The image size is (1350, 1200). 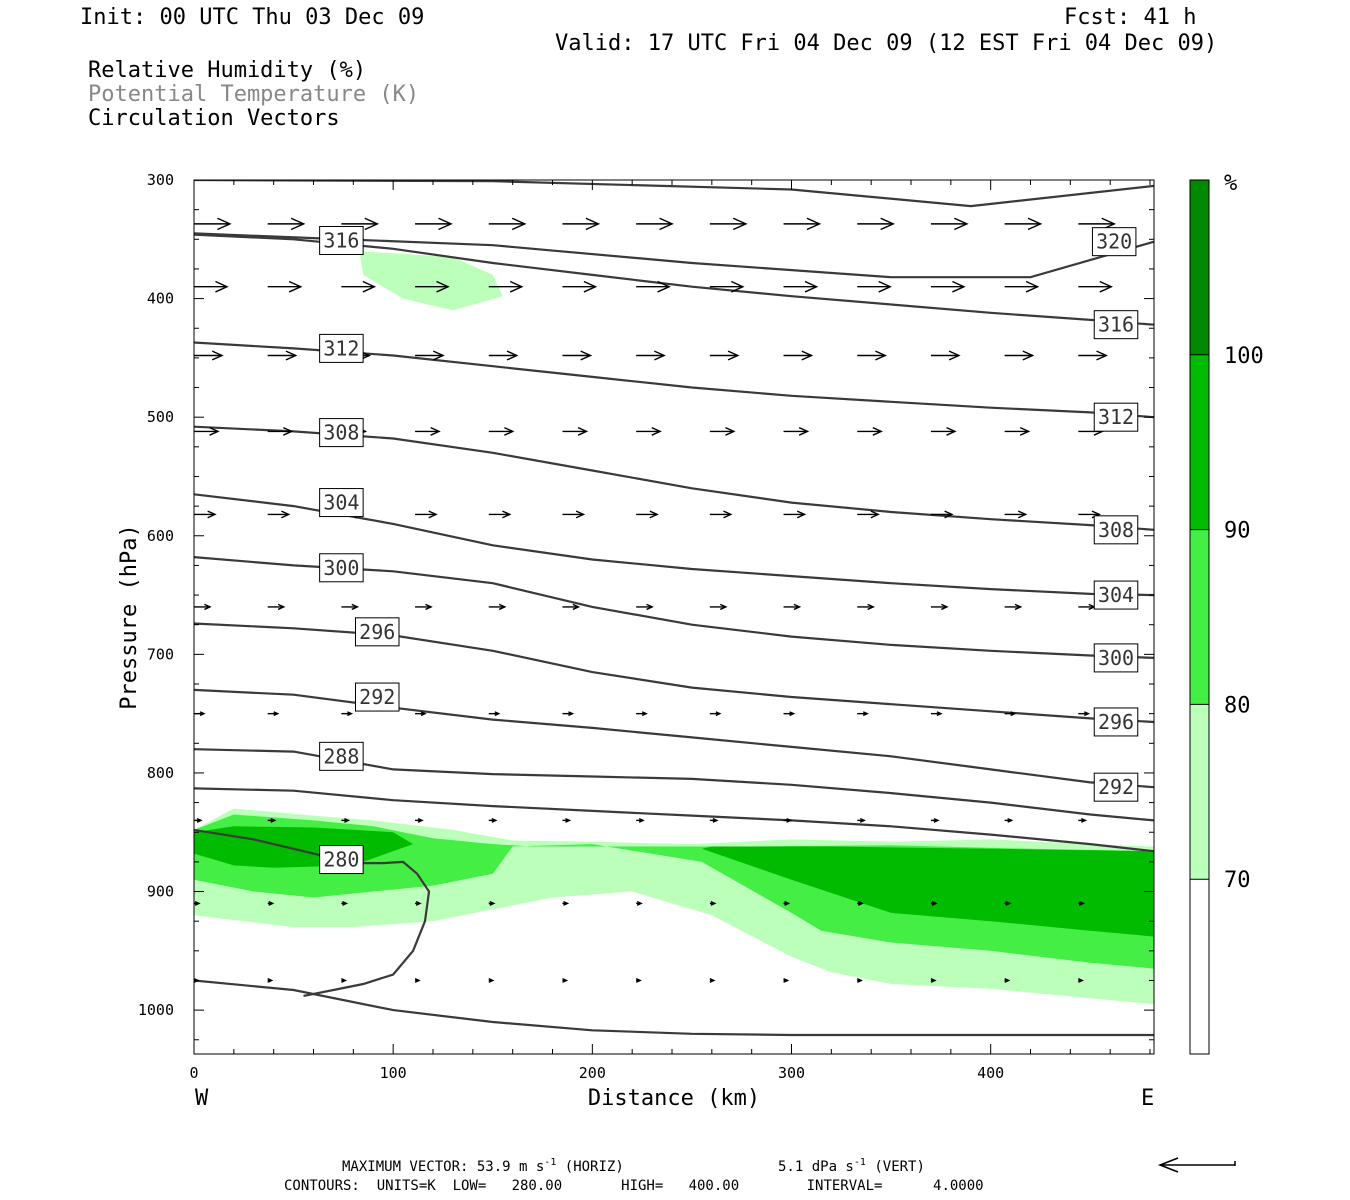 What do you see at coordinates (851, 1166) in the screenshot?
I see `vert-vector-text: 5.1 dPa s-1 (VERT)` at bounding box center [851, 1166].